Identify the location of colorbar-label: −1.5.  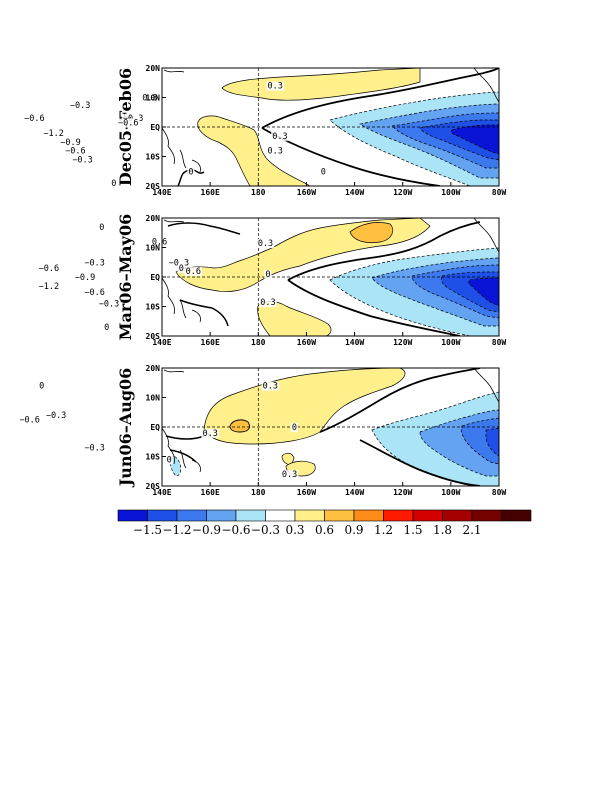
(147, 530).